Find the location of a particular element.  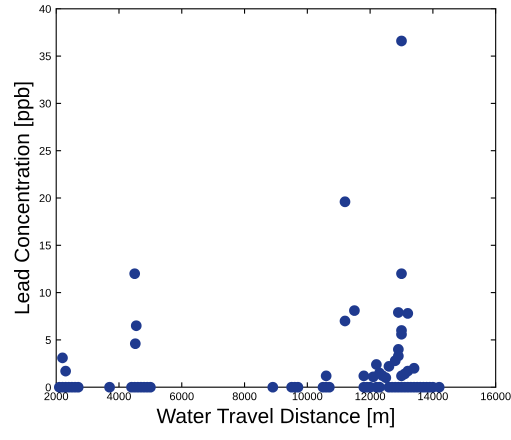

y-tick-label: 30 is located at coordinates (45, 104).